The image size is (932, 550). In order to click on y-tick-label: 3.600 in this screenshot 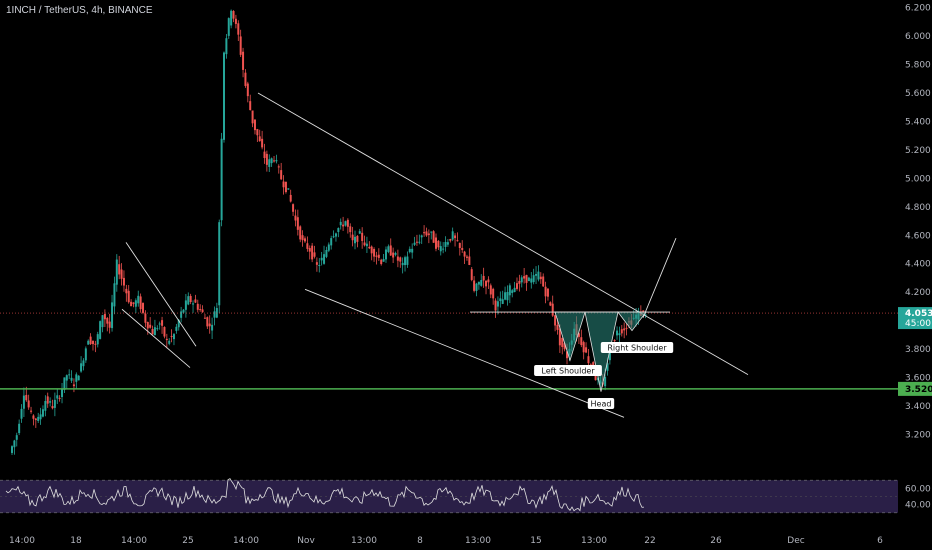, I will do `click(918, 379)`.